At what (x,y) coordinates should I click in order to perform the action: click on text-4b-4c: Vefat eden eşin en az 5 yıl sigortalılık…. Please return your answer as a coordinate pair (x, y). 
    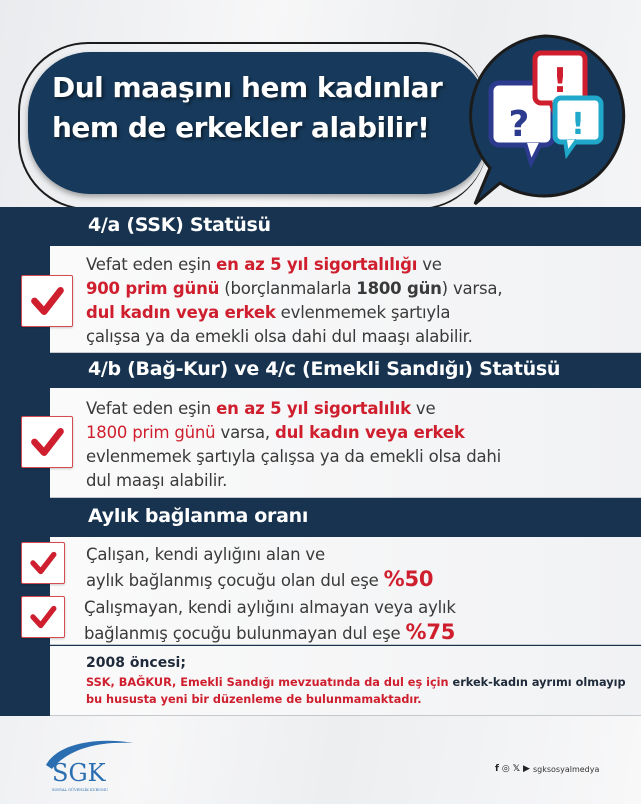
    Looking at the image, I should click on (293, 445).